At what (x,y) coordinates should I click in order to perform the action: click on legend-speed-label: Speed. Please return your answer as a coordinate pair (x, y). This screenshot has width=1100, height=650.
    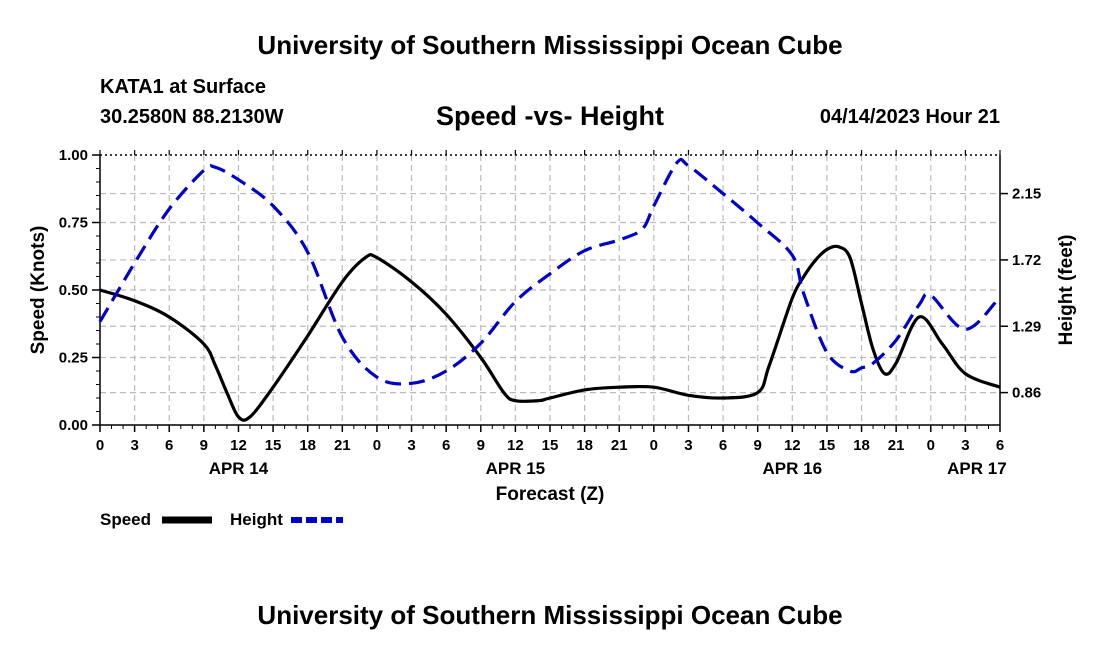
    Looking at the image, I should click on (126, 519).